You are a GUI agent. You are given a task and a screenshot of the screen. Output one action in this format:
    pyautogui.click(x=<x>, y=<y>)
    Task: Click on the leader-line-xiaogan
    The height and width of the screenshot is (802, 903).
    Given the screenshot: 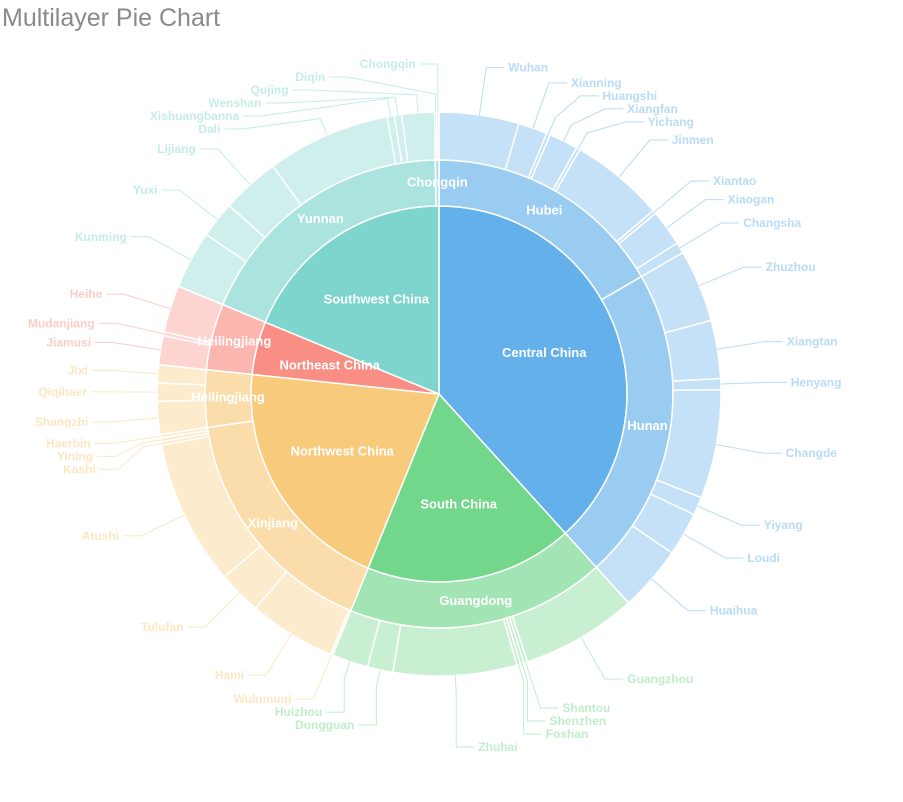 What is the action you would take?
    pyautogui.click(x=695, y=214)
    